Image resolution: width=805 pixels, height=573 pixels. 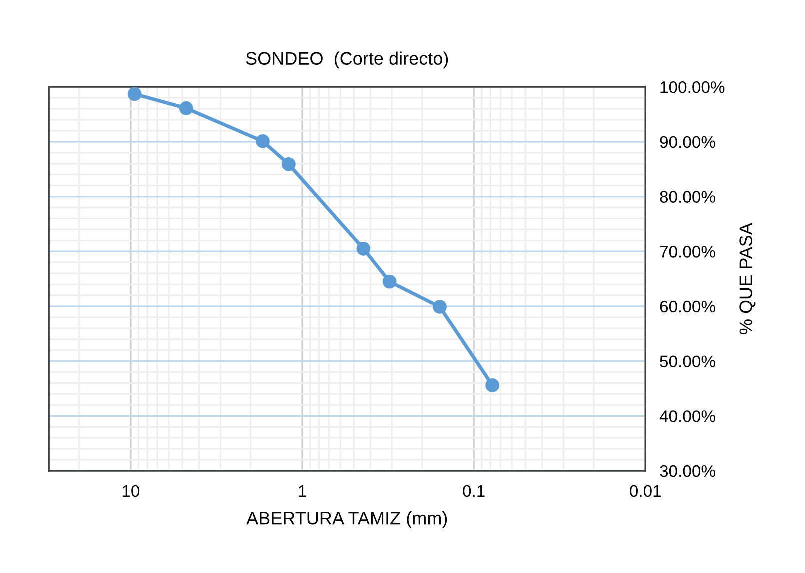 What do you see at coordinates (474, 491) in the screenshot?
I see `x-tick-label: 0.1` at bounding box center [474, 491].